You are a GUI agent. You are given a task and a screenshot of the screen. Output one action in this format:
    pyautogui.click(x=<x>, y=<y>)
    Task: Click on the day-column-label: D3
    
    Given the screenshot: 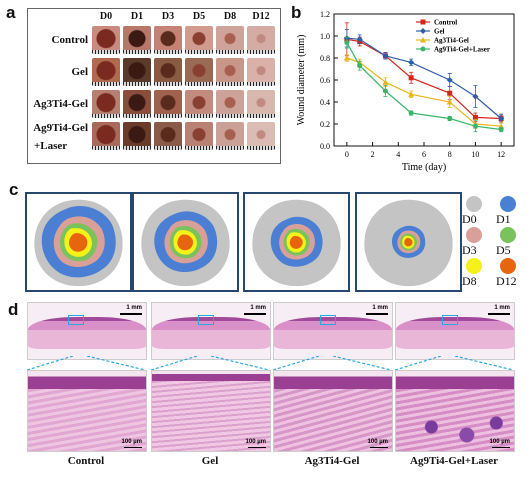 What is the action you would take?
    pyautogui.click(x=168, y=16)
    